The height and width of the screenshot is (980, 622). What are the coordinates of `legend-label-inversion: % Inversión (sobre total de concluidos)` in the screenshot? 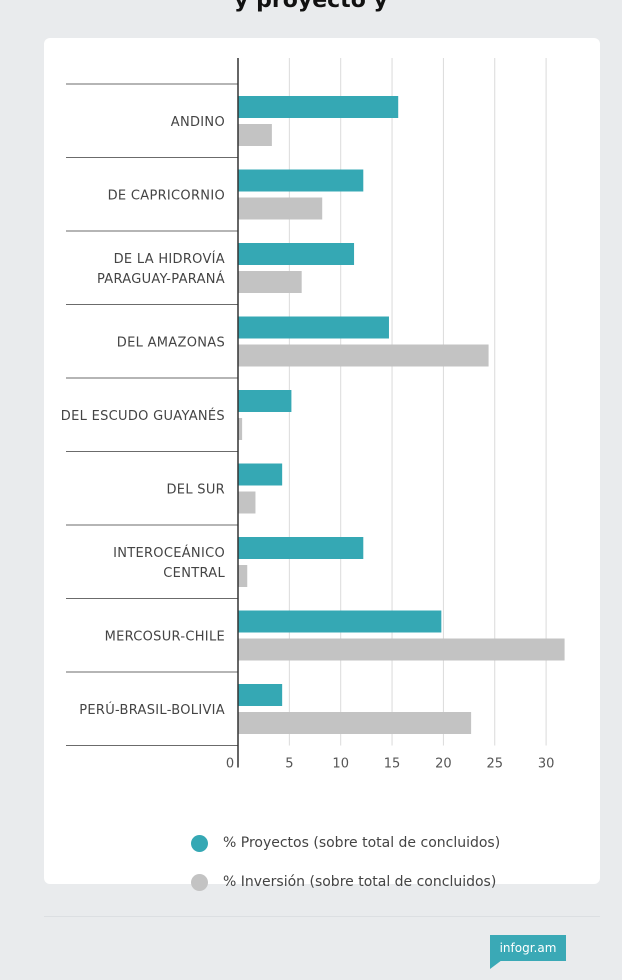 It's located at (360, 882).